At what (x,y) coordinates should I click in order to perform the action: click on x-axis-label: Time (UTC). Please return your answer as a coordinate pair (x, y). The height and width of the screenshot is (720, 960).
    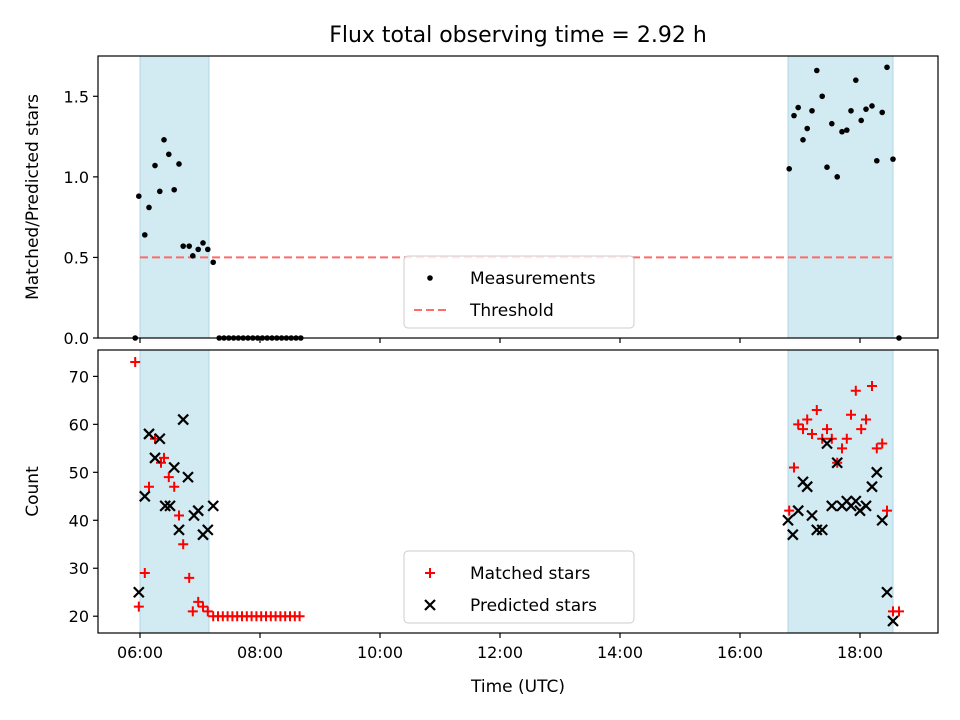
    Looking at the image, I should click on (517, 687).